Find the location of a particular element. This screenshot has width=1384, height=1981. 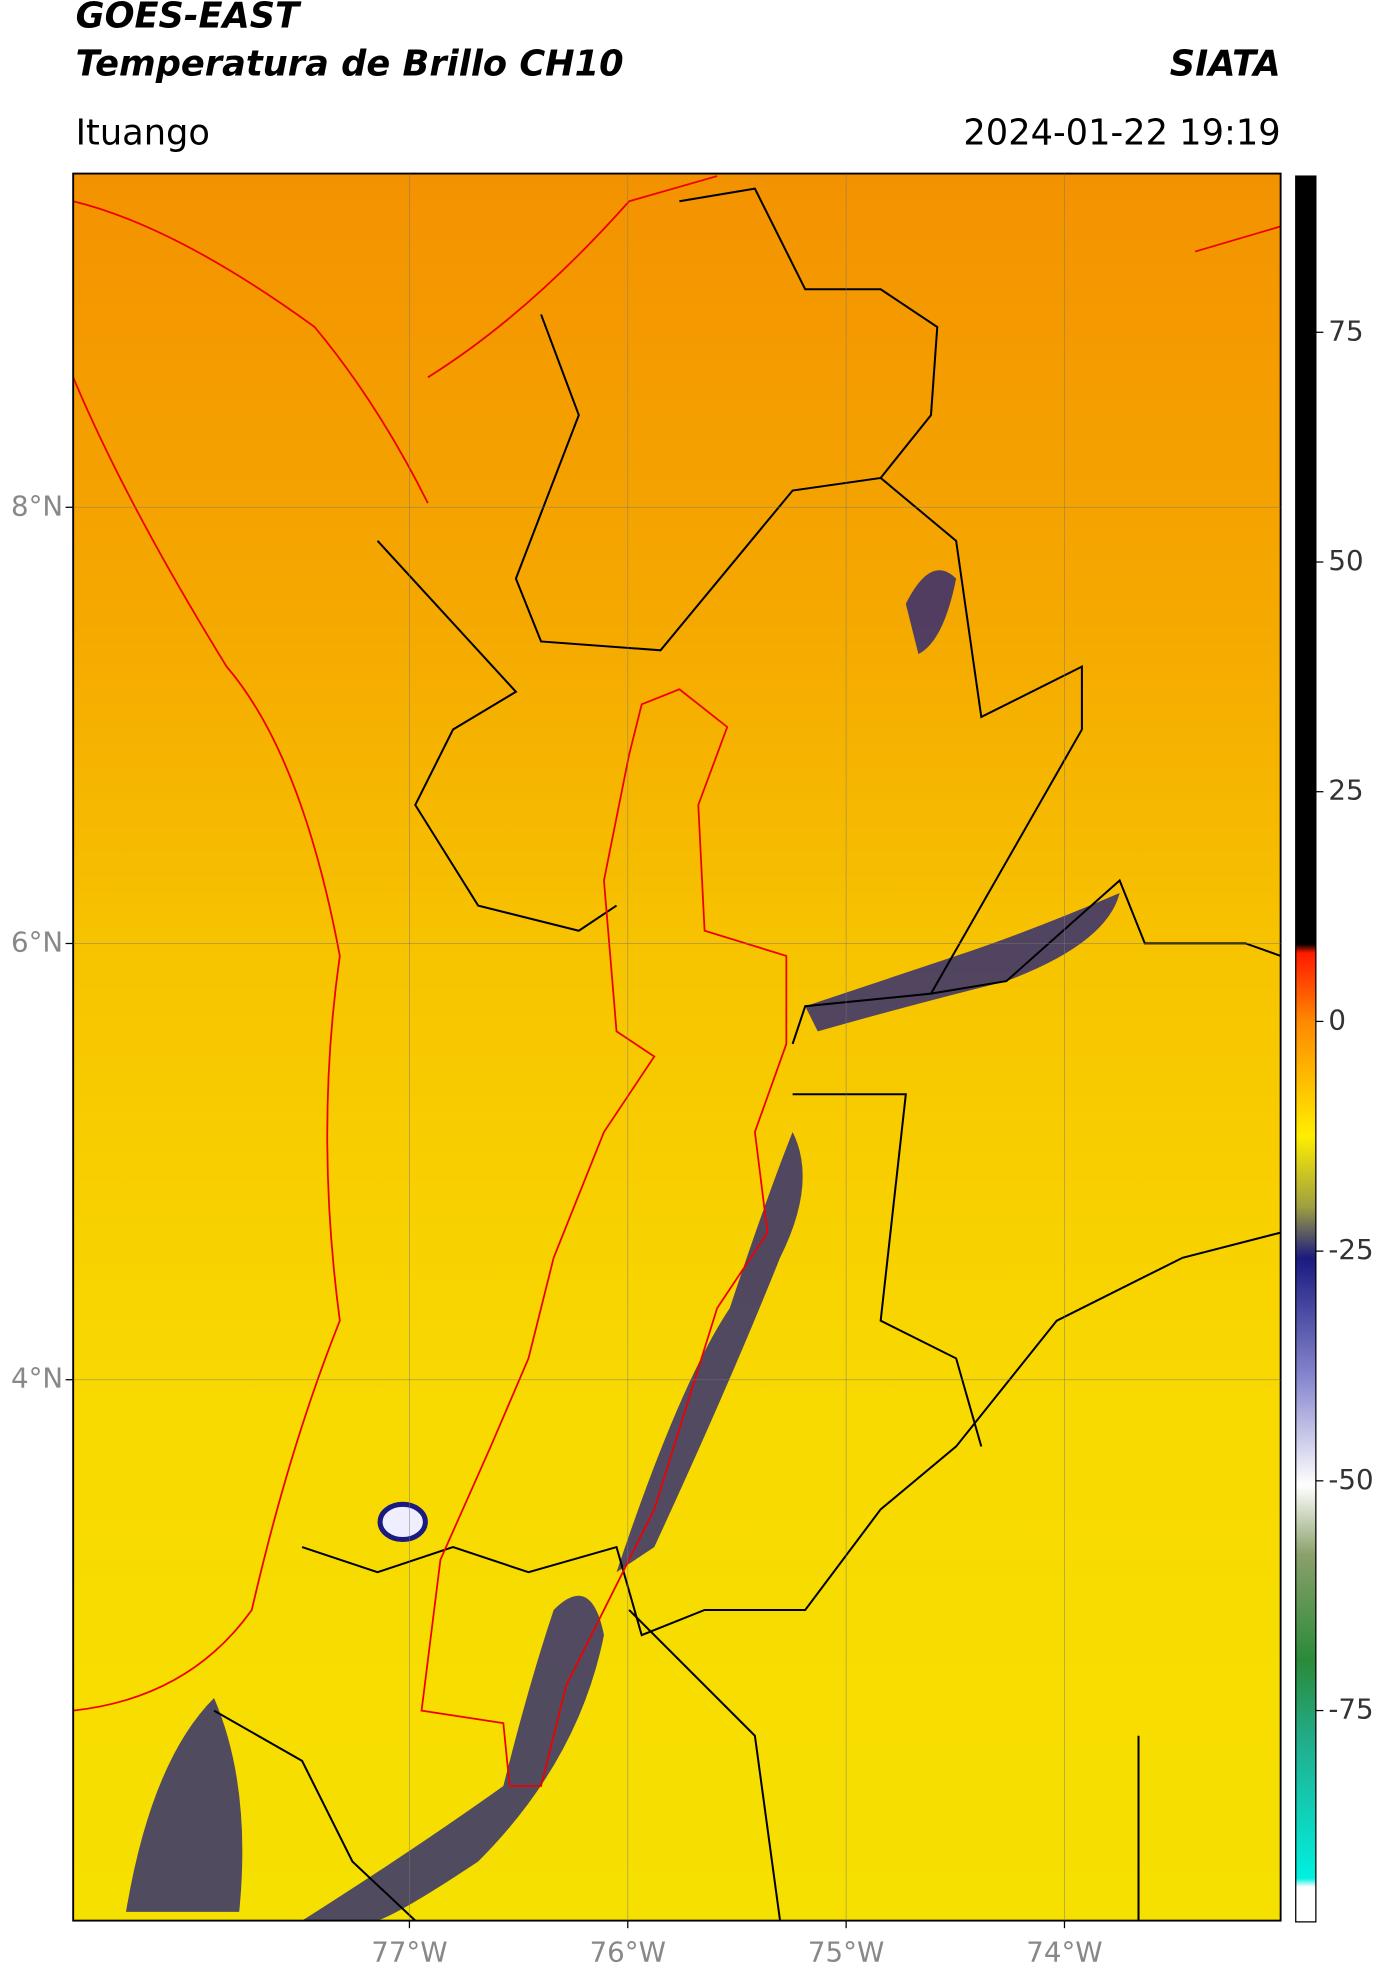

colorbar is located at coordinates (1306, 1049).